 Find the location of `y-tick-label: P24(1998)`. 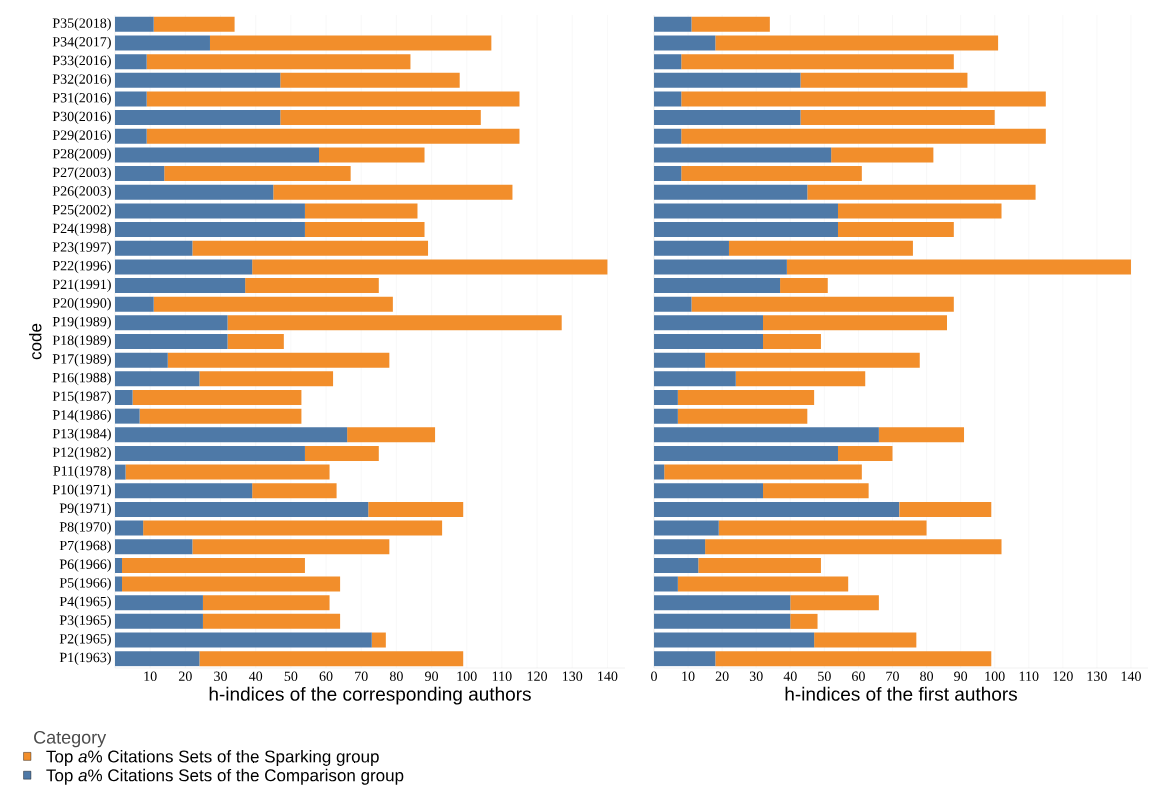

y-tick-label: P24(1998) is located at coordinates (81, 229).